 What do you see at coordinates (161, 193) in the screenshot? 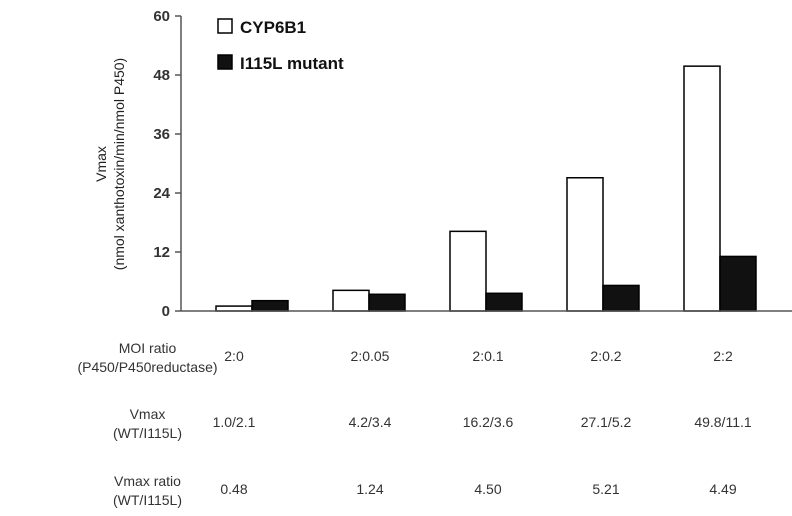
I see `y-tick-label: 24` at bounding box center [161, 193].